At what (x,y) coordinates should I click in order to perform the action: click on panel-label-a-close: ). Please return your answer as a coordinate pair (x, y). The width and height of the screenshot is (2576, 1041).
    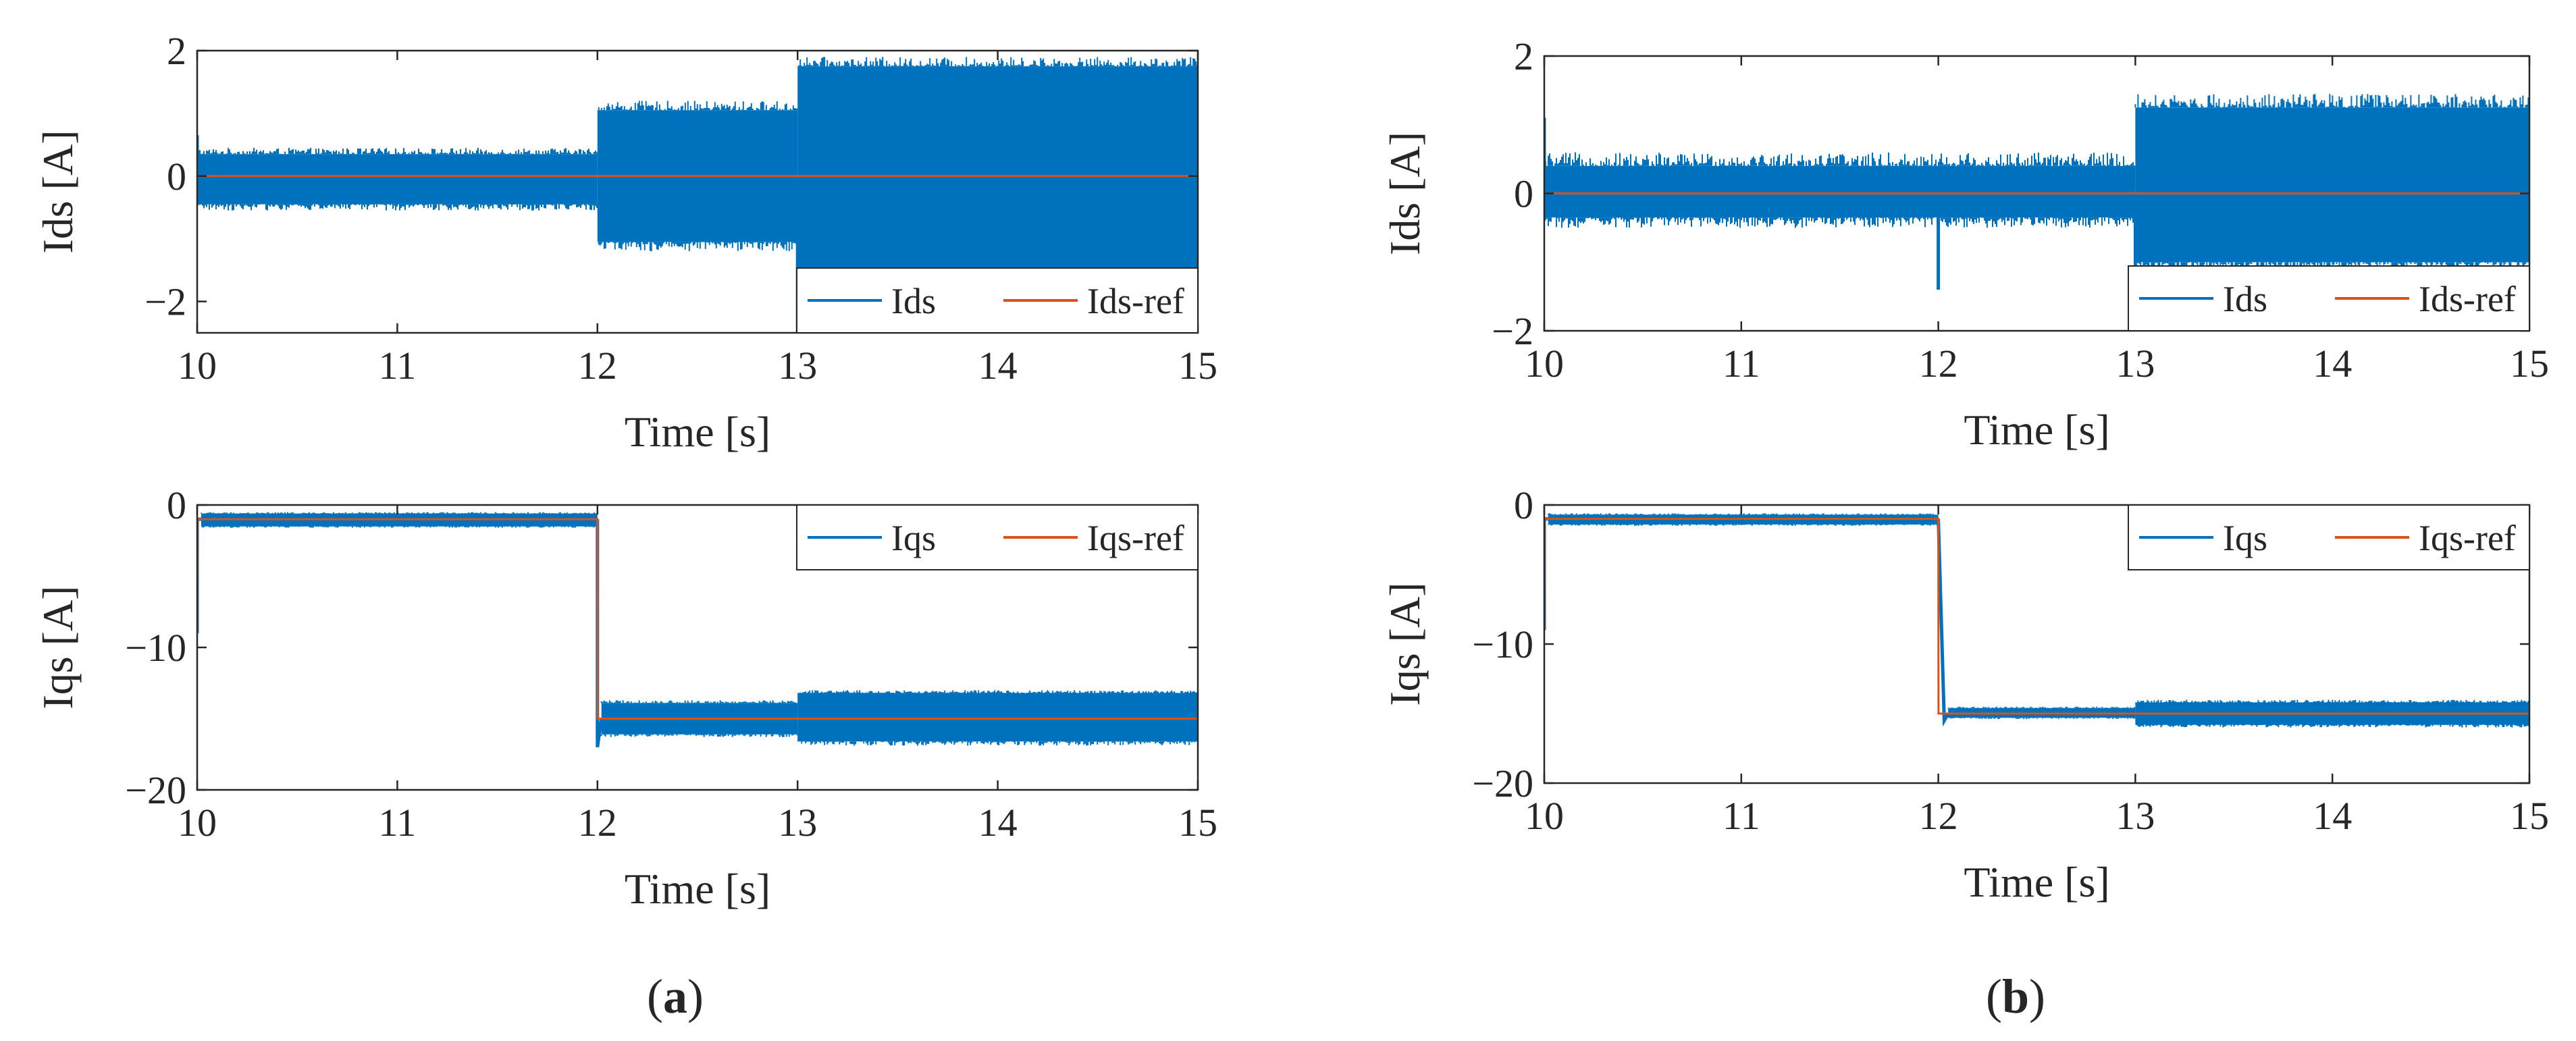
    Looking at the image, I should click on (695, 996).